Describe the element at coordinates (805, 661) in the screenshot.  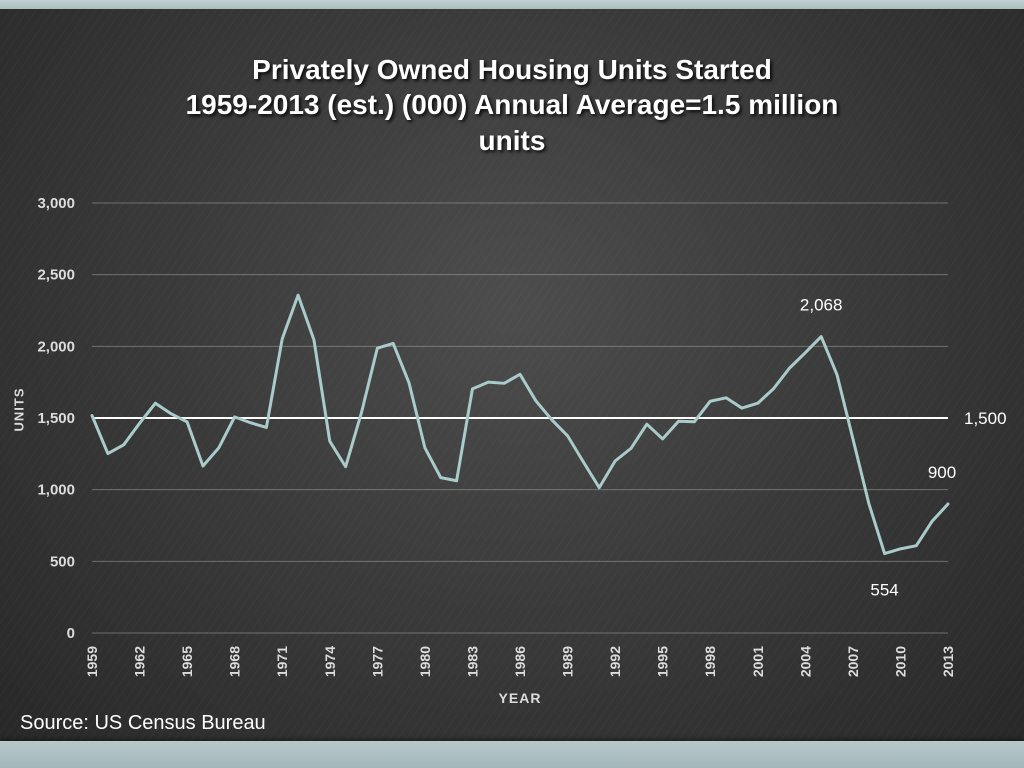
I see `x-tick-label: 2004` at that location.